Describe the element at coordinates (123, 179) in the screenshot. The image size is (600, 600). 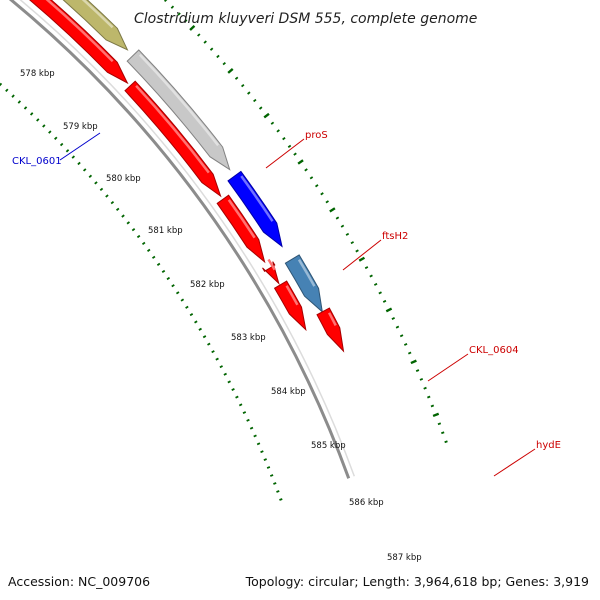
I see `kbp-tick-label: 580 kbp` at that location.